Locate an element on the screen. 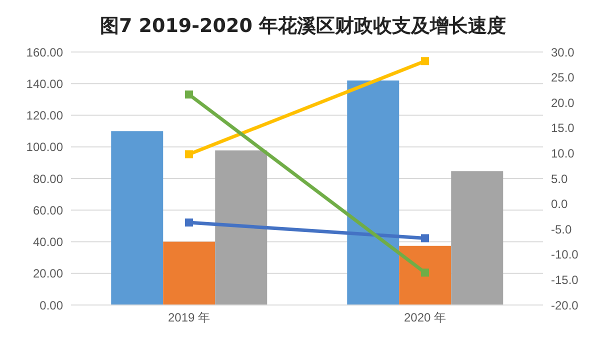  y2-tick-label: -15.0 is located at coordinates (565, 279).